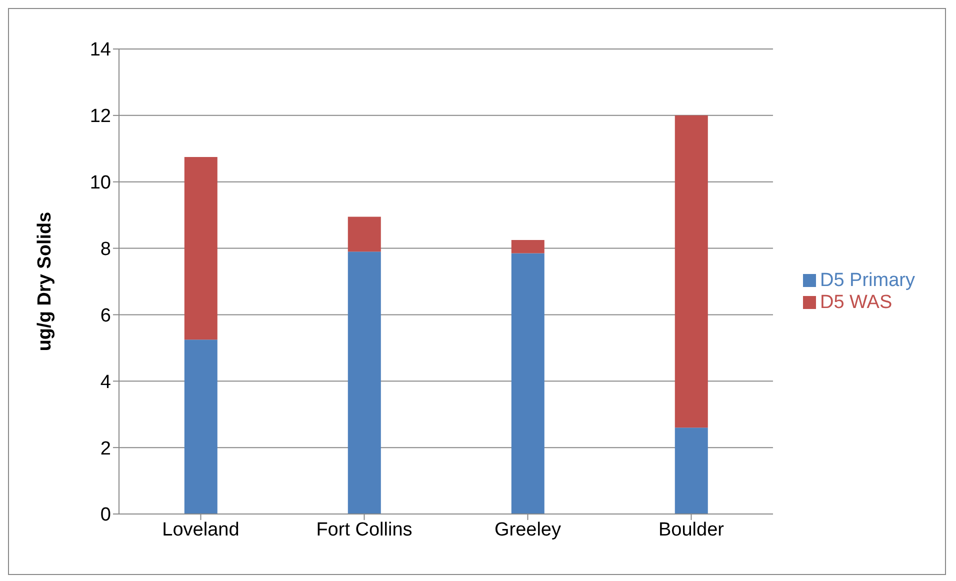 The image size is (956, 581). Describe the element at coordinates (106, 382) in the screenshot. I see `y-tick-label: 4` at that location.